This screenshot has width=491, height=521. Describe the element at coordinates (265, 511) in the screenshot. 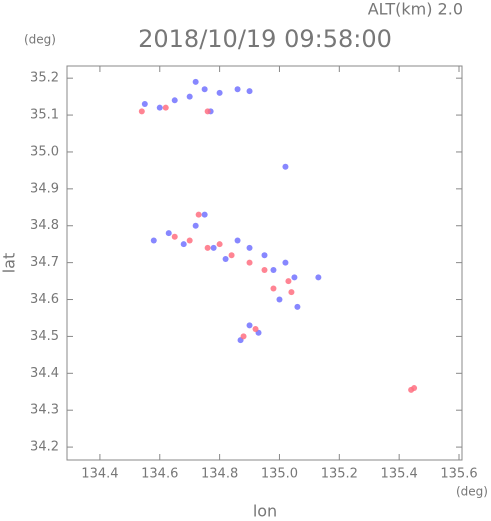

I see `x-axis-label: lon` at that location.